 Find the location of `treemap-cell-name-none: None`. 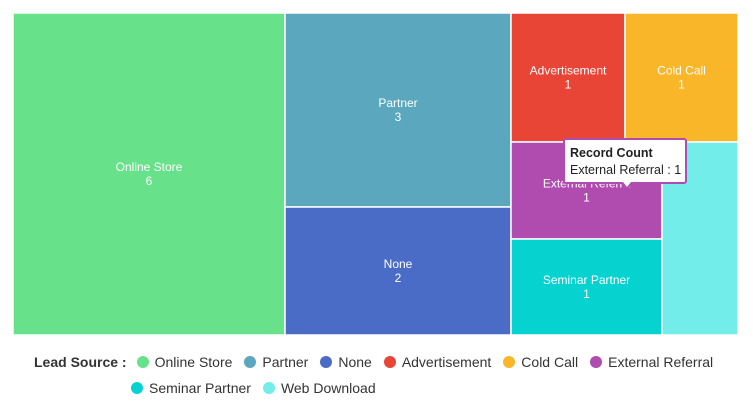

treemap-cell-name-none: None is located at coordinates (398, 264).